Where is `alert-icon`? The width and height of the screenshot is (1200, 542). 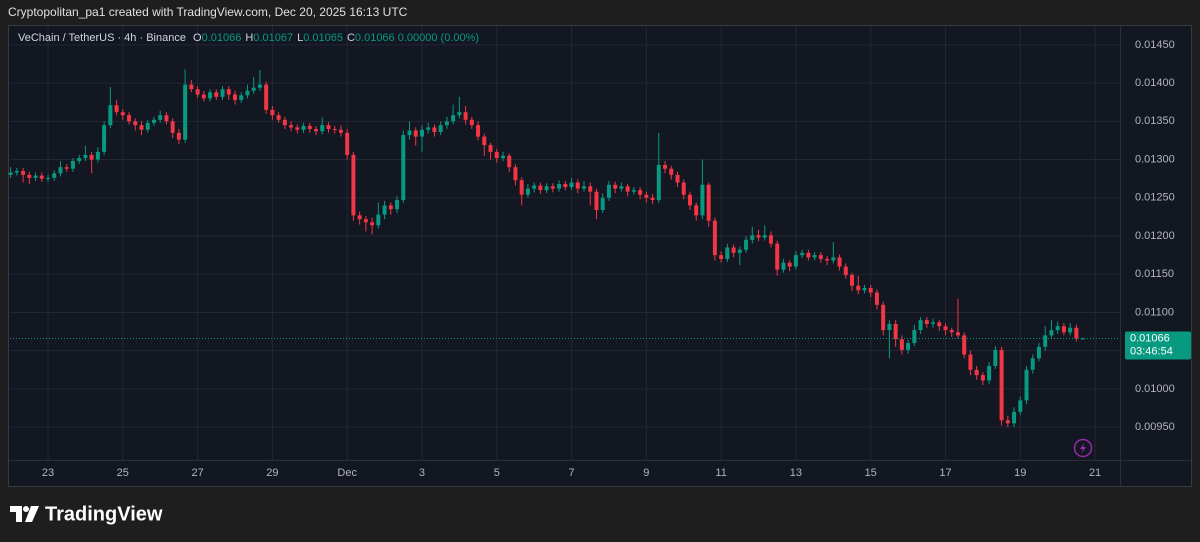 alert-icon is located at coordinates (1083, 448).